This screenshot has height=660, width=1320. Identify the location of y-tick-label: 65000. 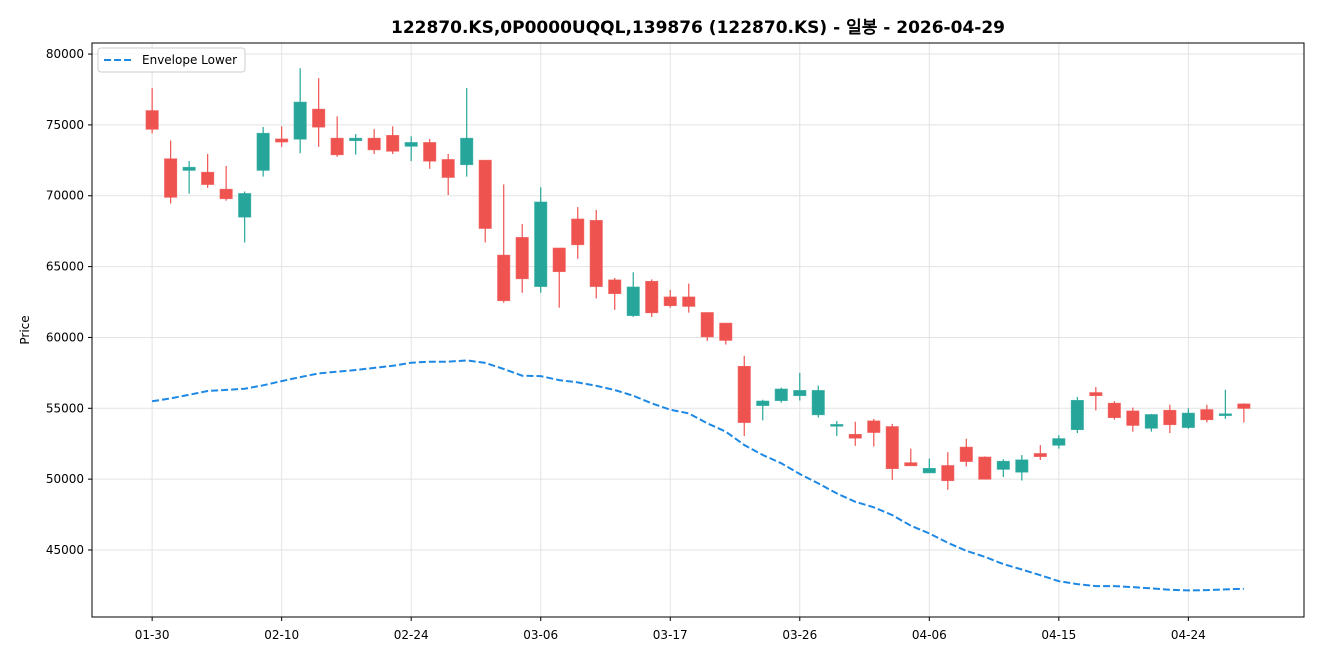
(65, 267).